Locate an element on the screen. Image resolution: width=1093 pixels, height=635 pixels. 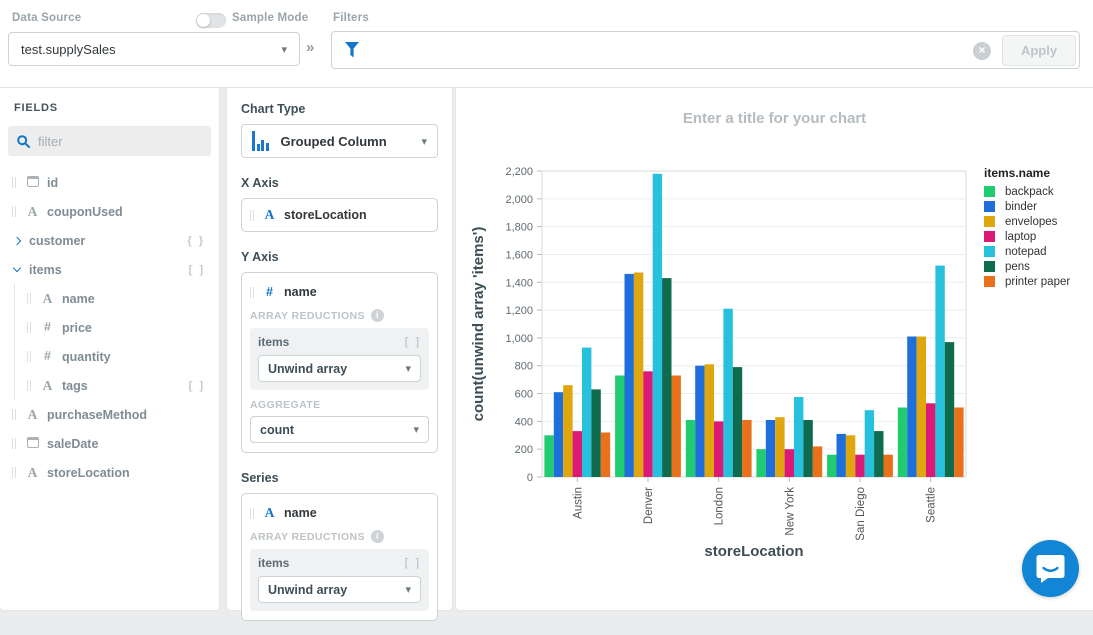
fields-filter-input: filter is located at coordinates (109, 141).